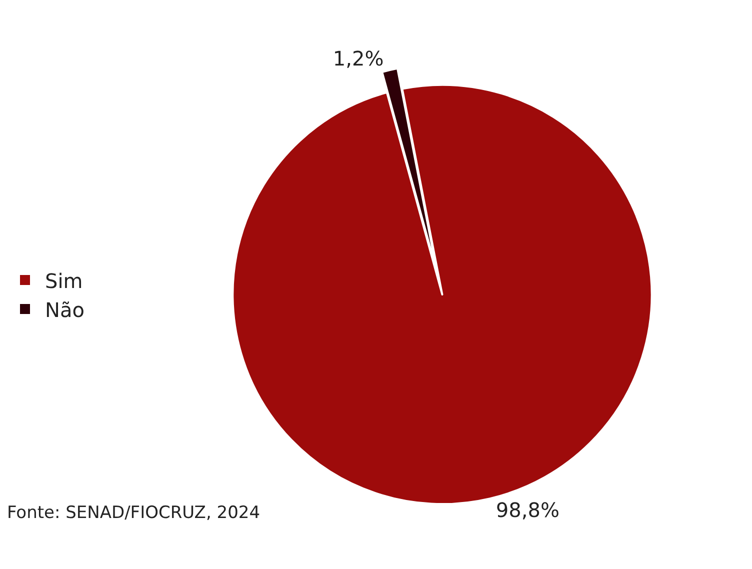 The width and height of the screenshot is (752, 569). I want to click on data-label: 98,8%, so click(528, 510).